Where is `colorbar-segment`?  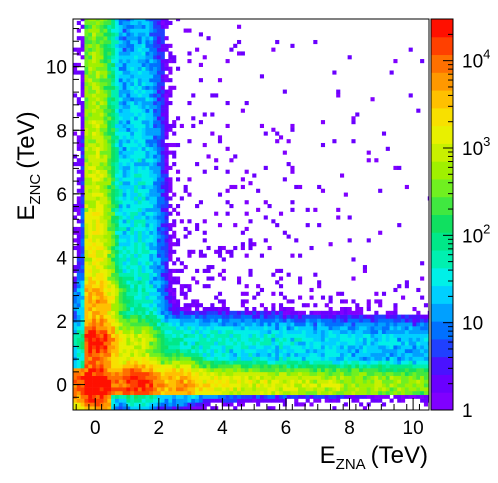 colorbar-segment is located at coordinates (442, 152).